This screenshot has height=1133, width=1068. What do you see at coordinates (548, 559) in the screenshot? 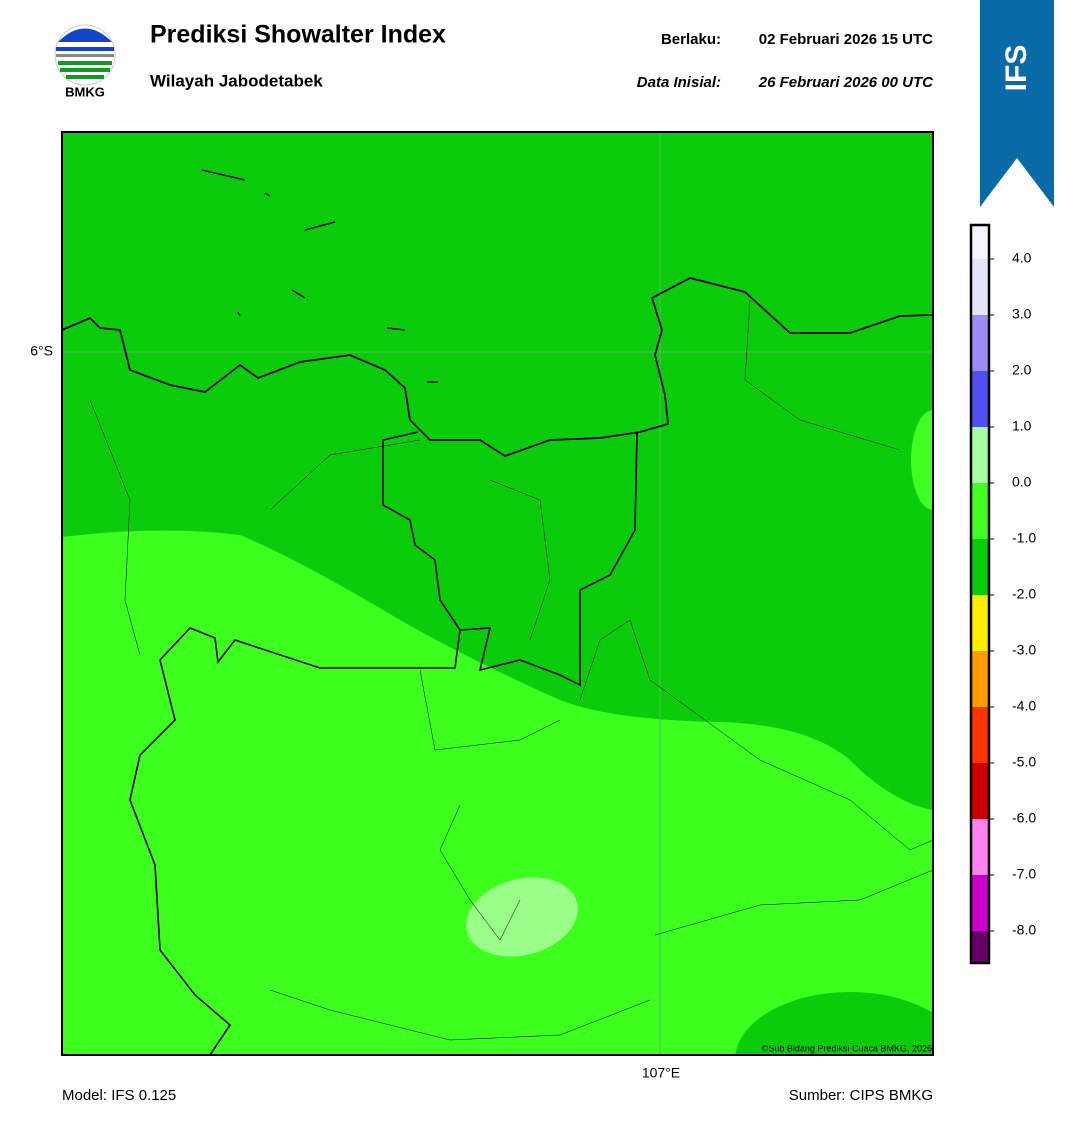
I see `province-border` at bounding box center [548, 559].